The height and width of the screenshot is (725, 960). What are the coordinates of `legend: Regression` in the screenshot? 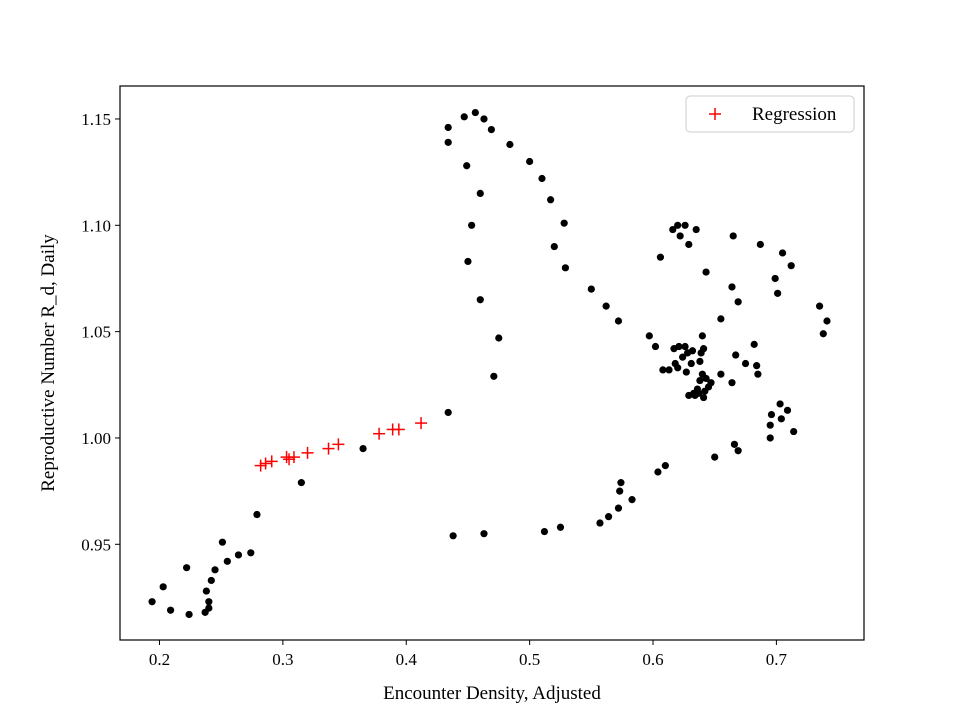 It's located at (770, 114).